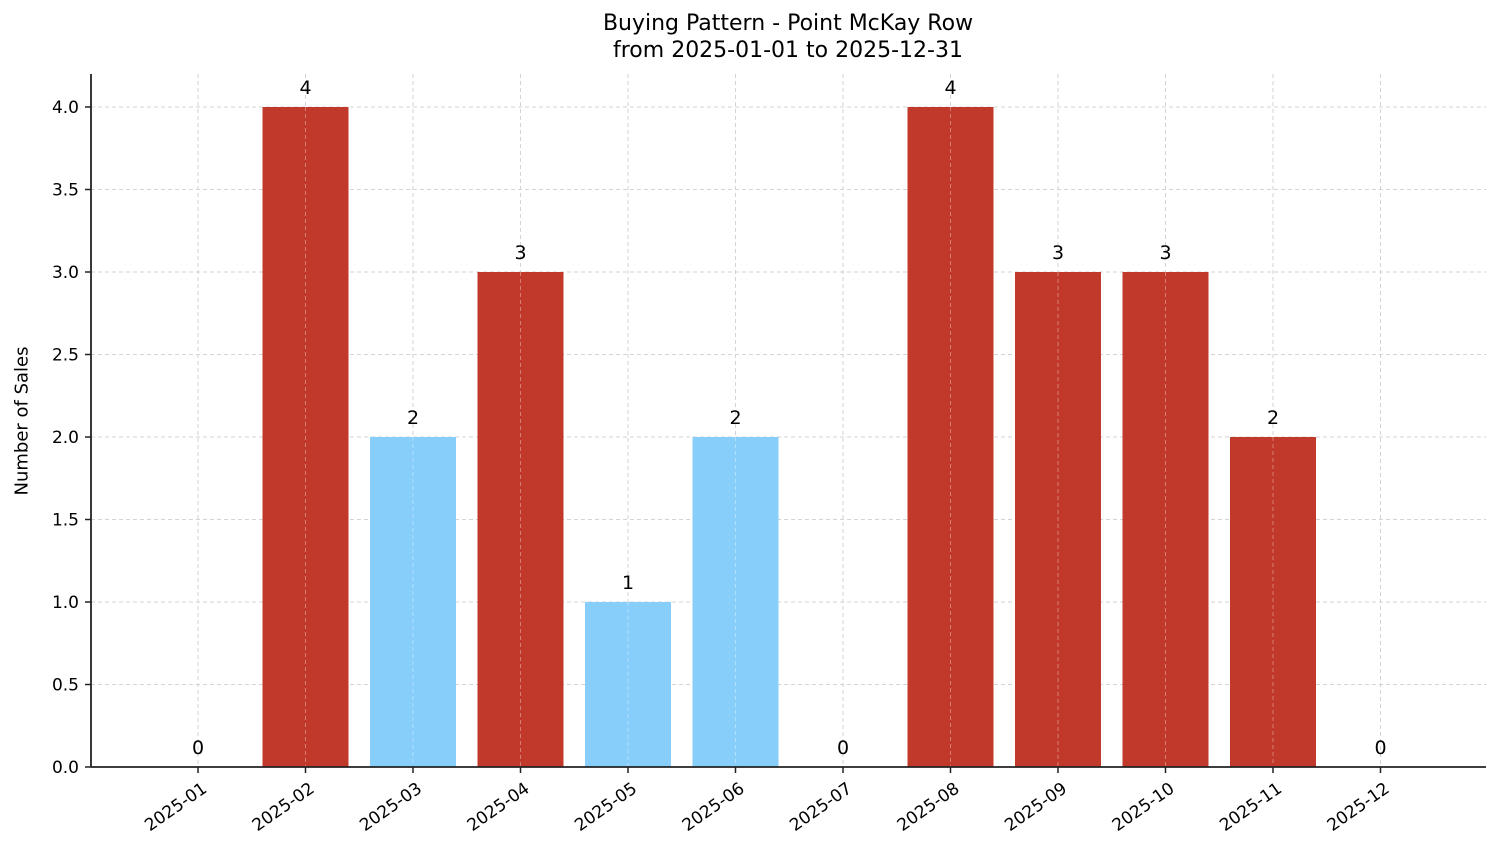  I want to click on x-tick-label: 2025-04, so click(499, 807).